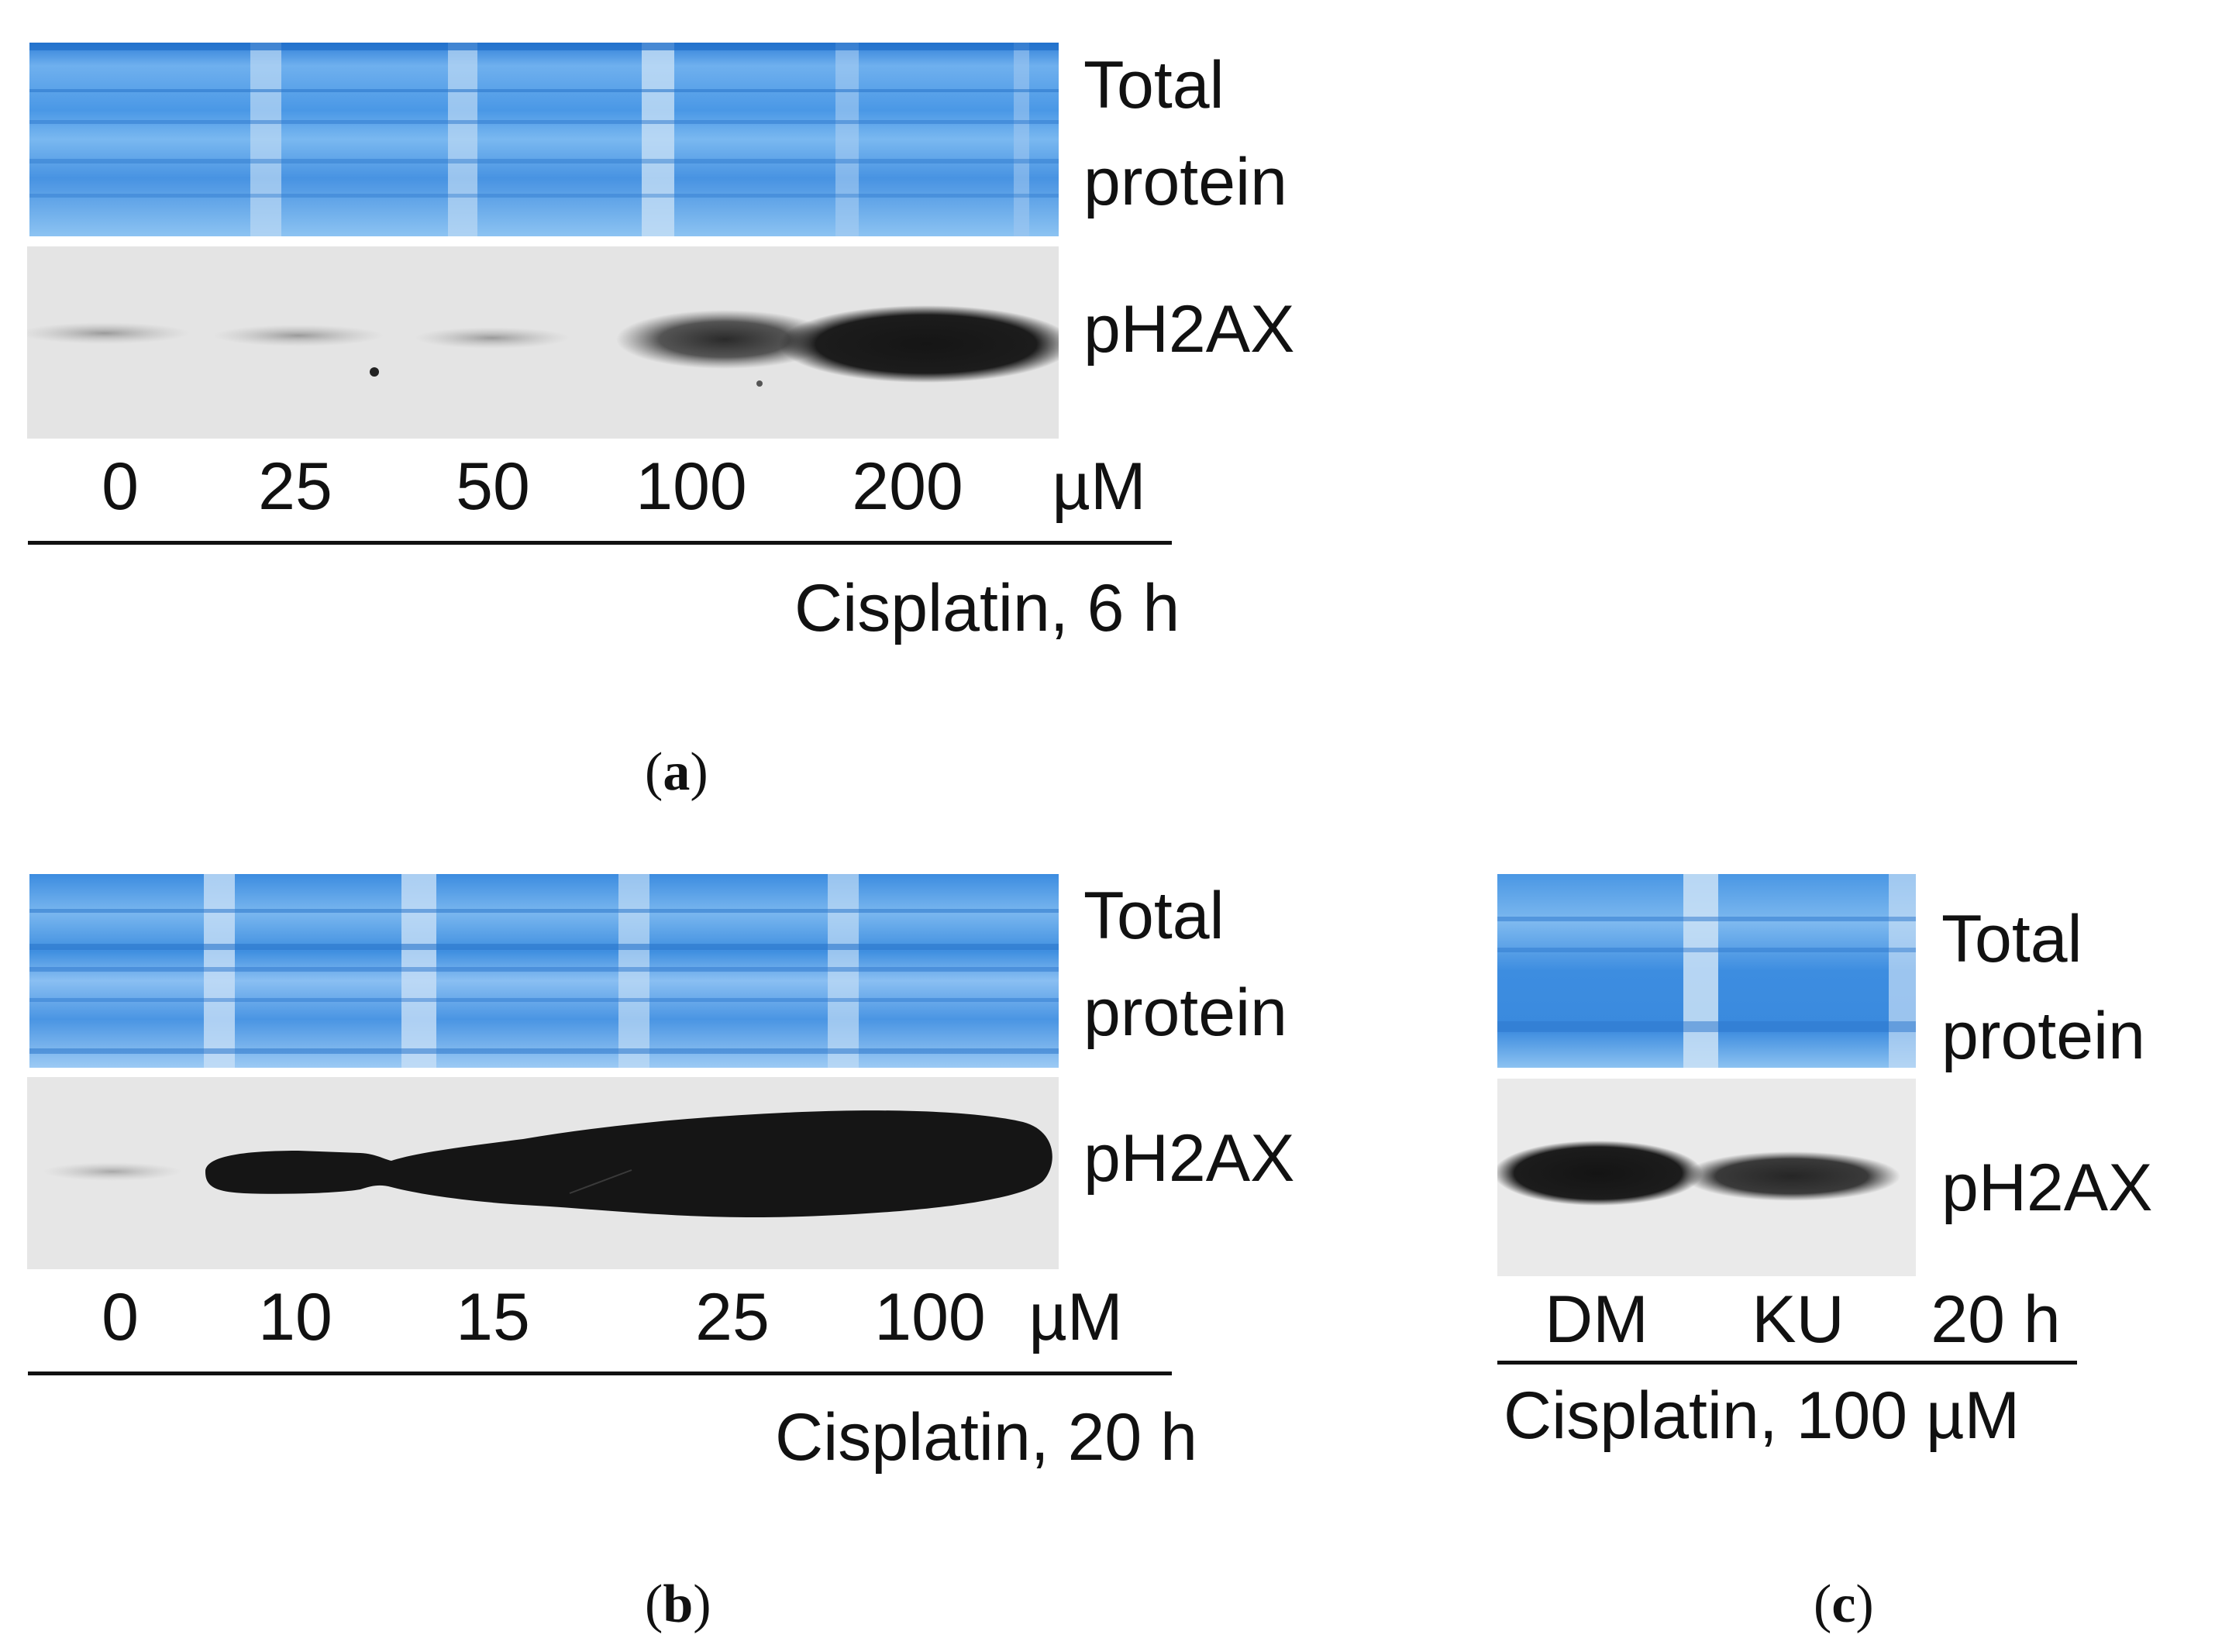 The width and height of the screenshot is (2215, 1652). Describe the element at coordinates (1844, 1604) in the screenshot. I see `panel-letter-c: (c)` at that location.